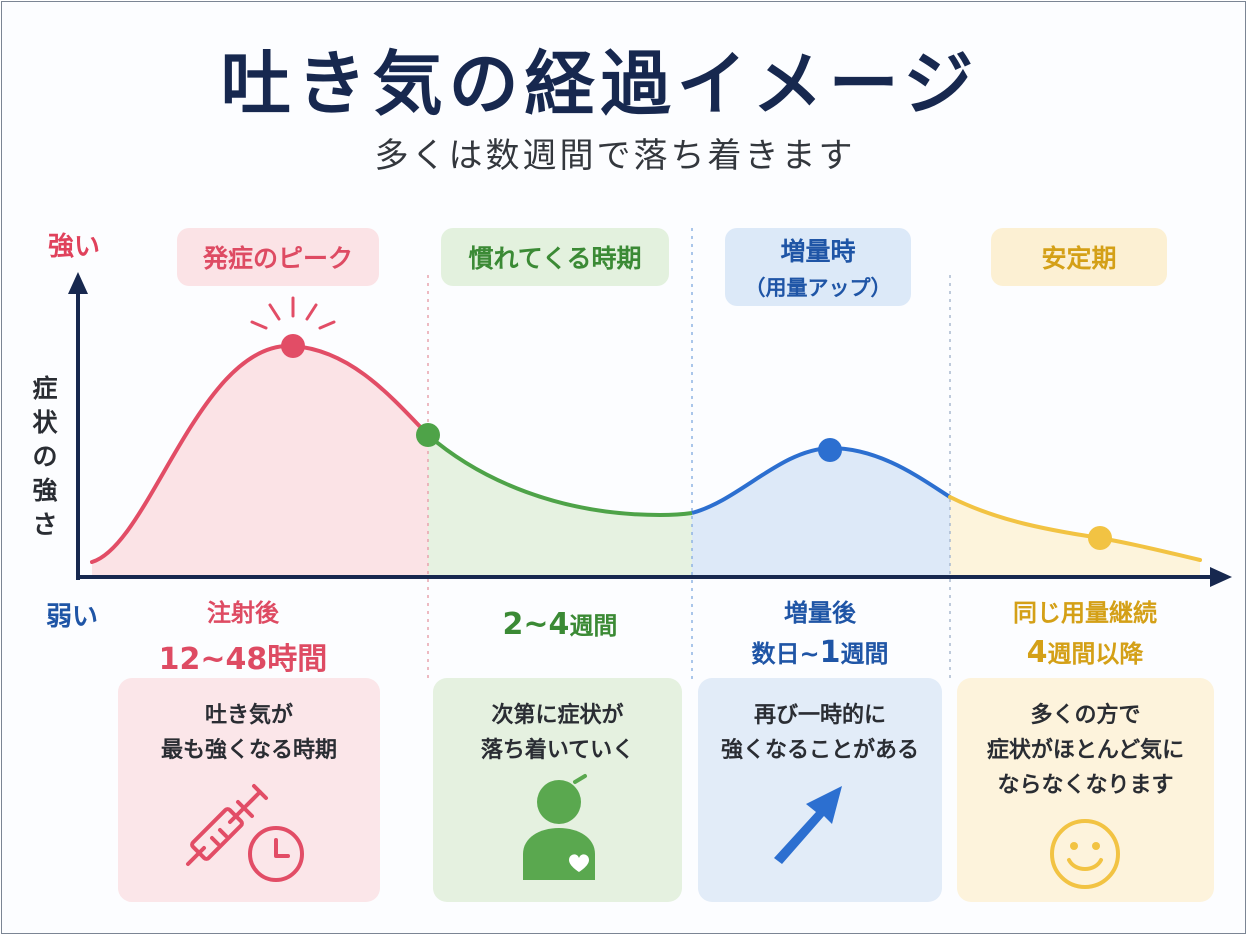  What do you see at coordinates (72, 617) in the screenshot?
I see `axis-weak-label: 弱い` at bounding box center [72, 617].